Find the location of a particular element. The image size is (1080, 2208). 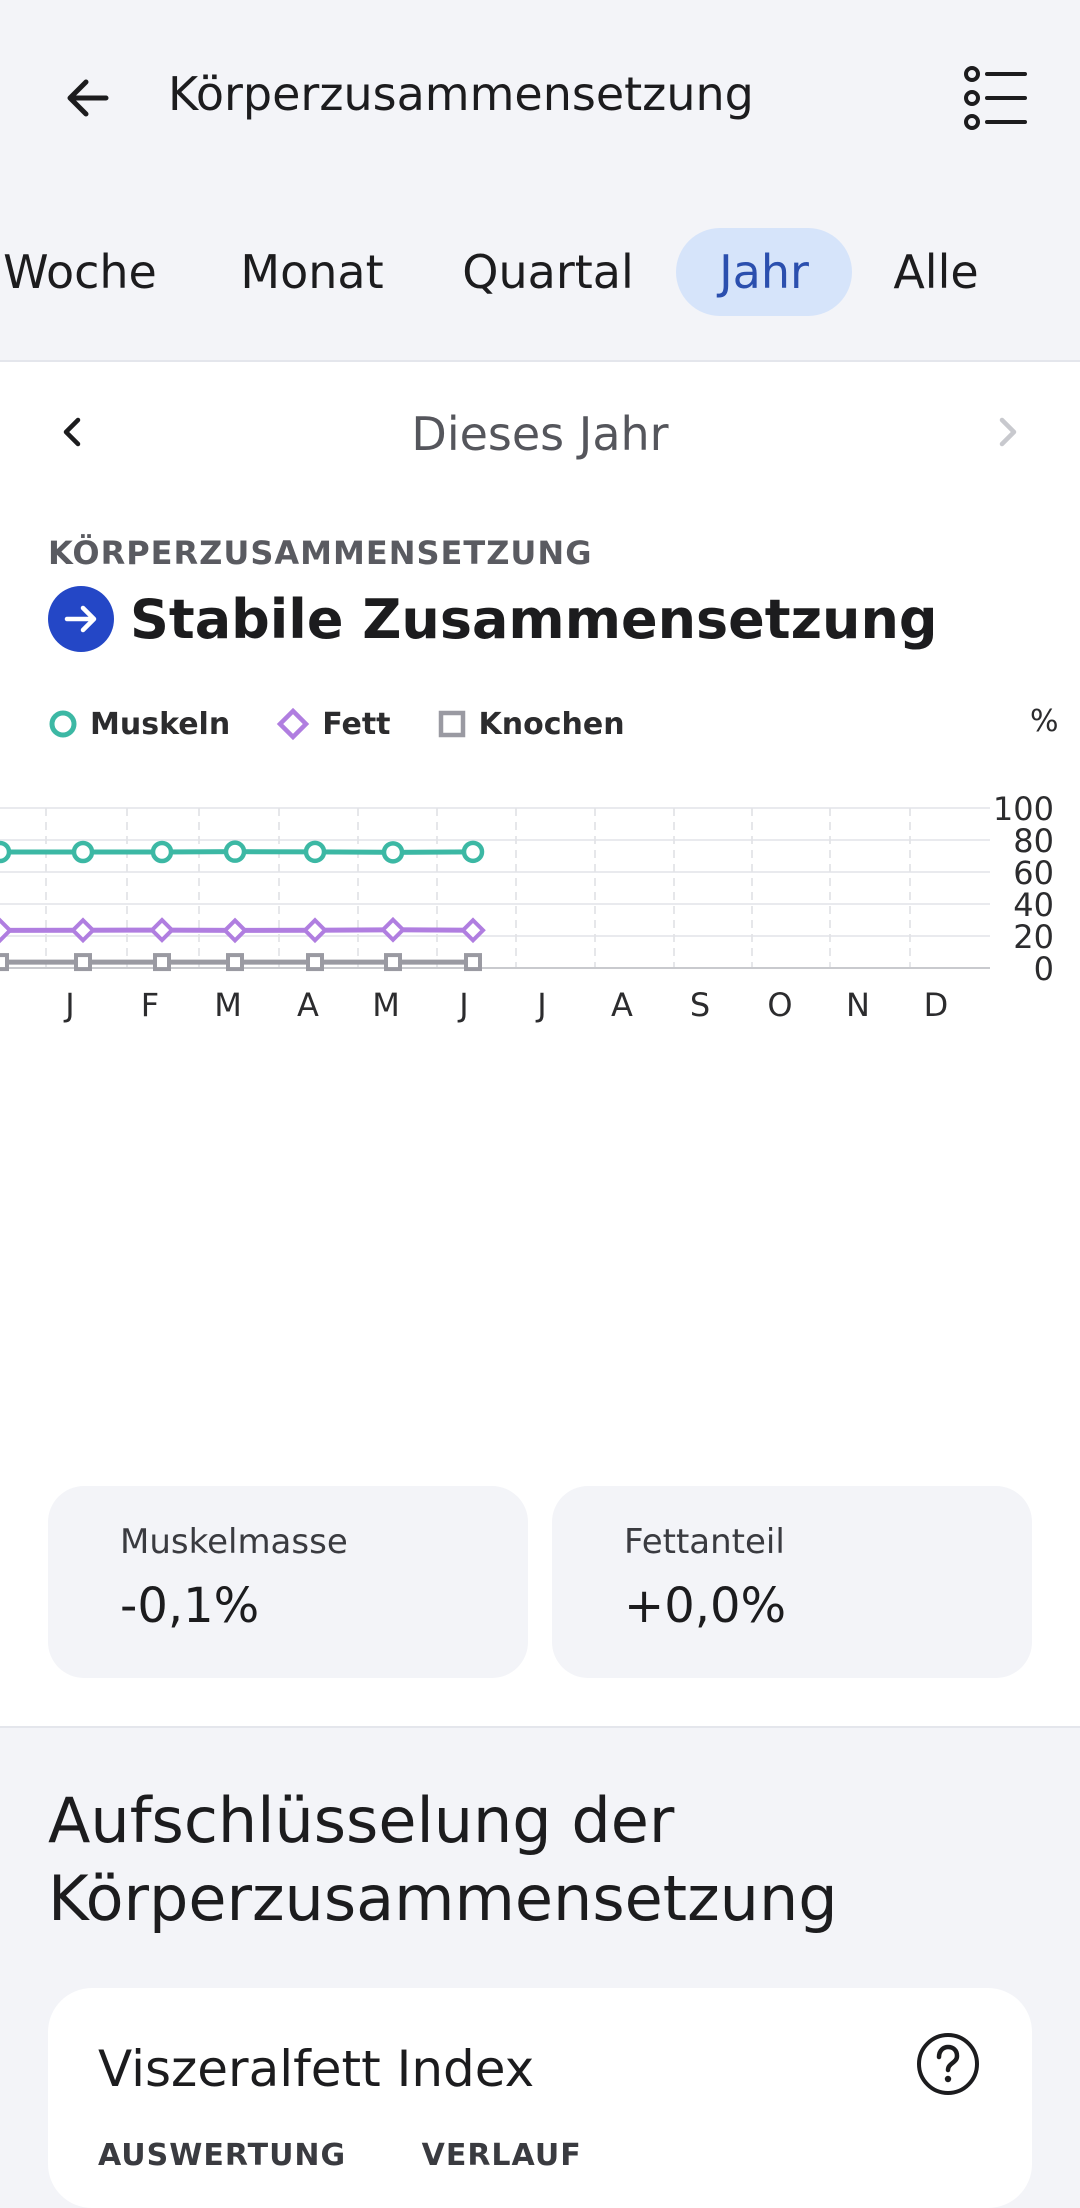

trend-status: Stabile Zusammensetzung is located at coordinates (493, 619).